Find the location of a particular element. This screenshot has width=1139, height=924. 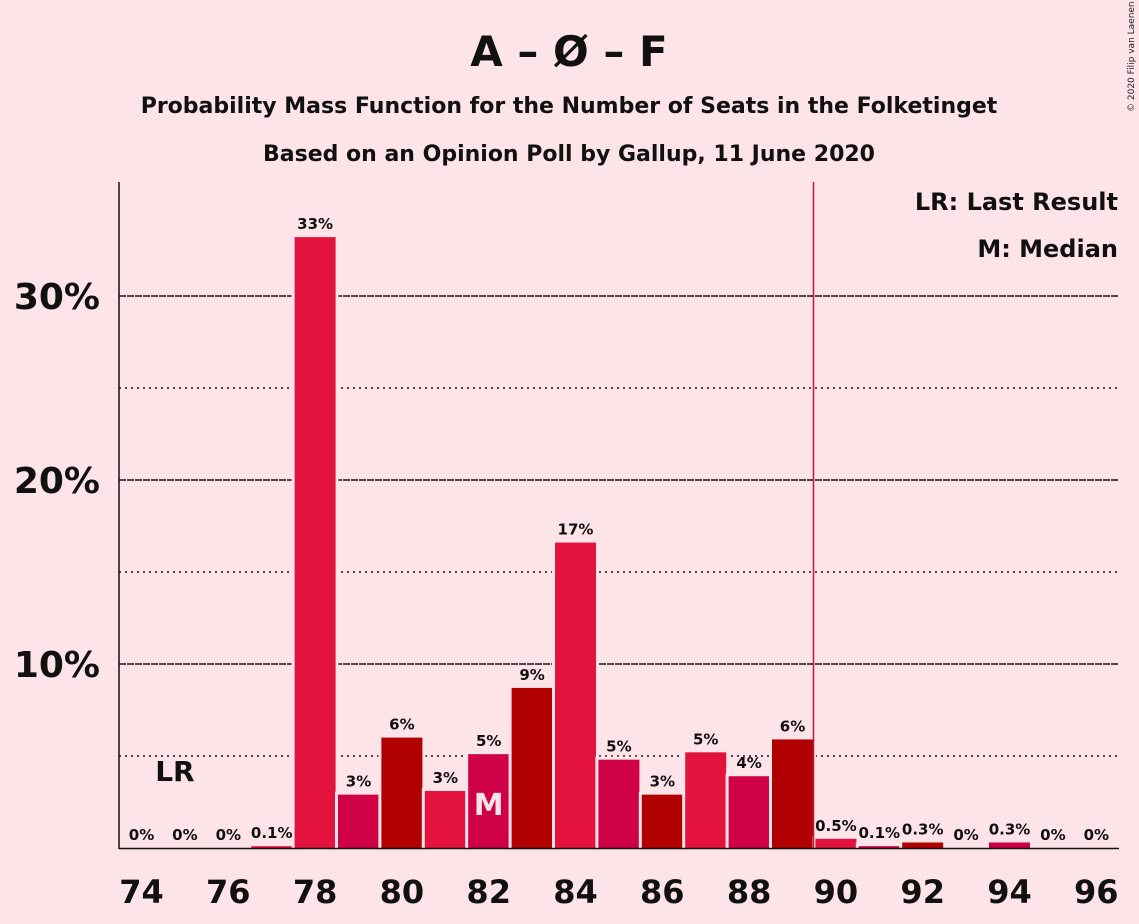

x-tick-label: 82 is located at coordinates (488, 892).